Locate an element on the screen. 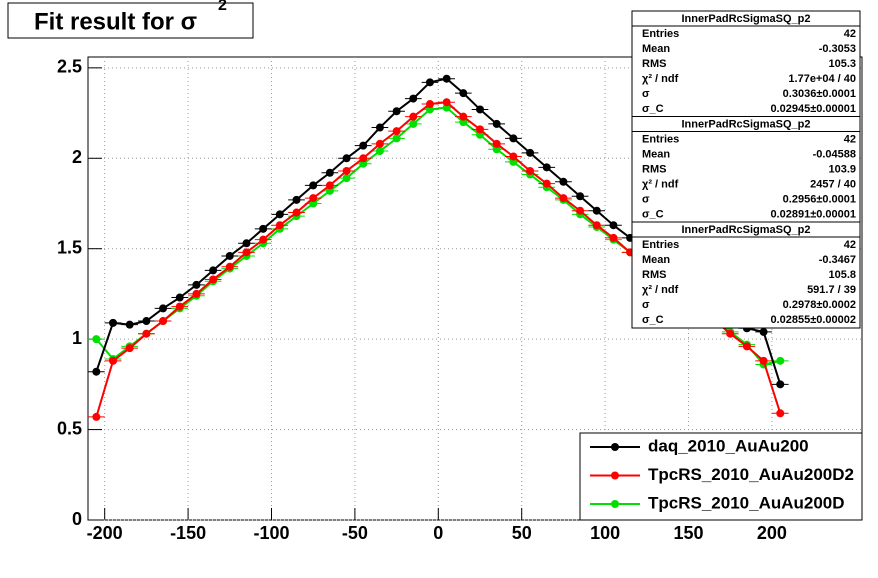 The image size is (878, 578). title-superscript: 2 is located at coordinates (222, 7).